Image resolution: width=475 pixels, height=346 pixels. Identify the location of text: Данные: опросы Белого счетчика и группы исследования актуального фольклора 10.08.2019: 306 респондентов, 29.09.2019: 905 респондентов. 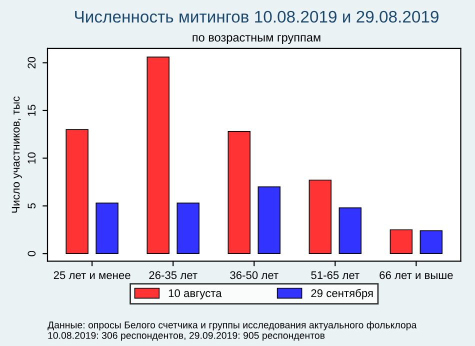
(232, 331).